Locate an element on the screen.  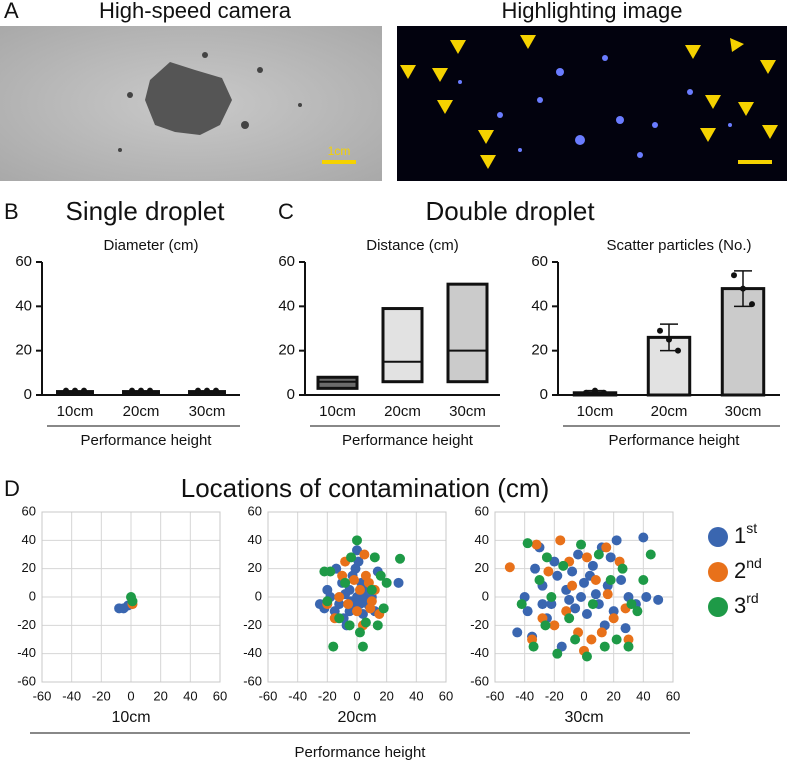
x-tick-label: 0 is located at coordinates (583, 695).